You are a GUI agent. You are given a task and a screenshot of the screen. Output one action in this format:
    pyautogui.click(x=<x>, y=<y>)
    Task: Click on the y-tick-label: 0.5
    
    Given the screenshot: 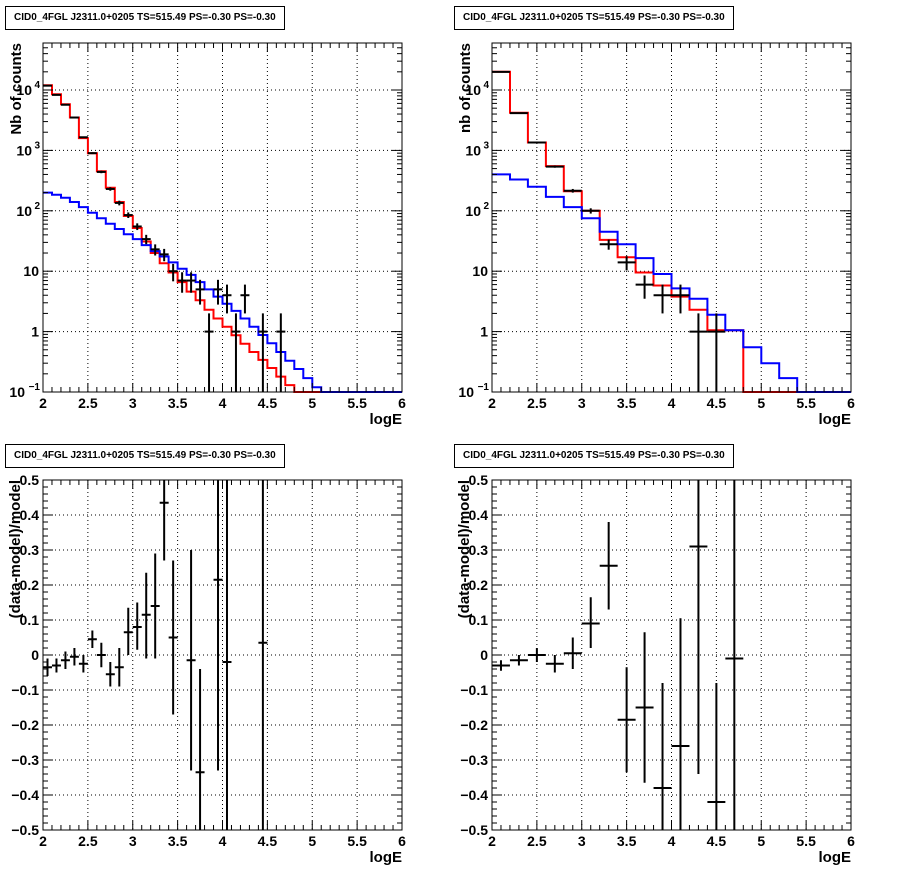 What is the action you would take?
    pyautogui.click(x=30, y=480)
    